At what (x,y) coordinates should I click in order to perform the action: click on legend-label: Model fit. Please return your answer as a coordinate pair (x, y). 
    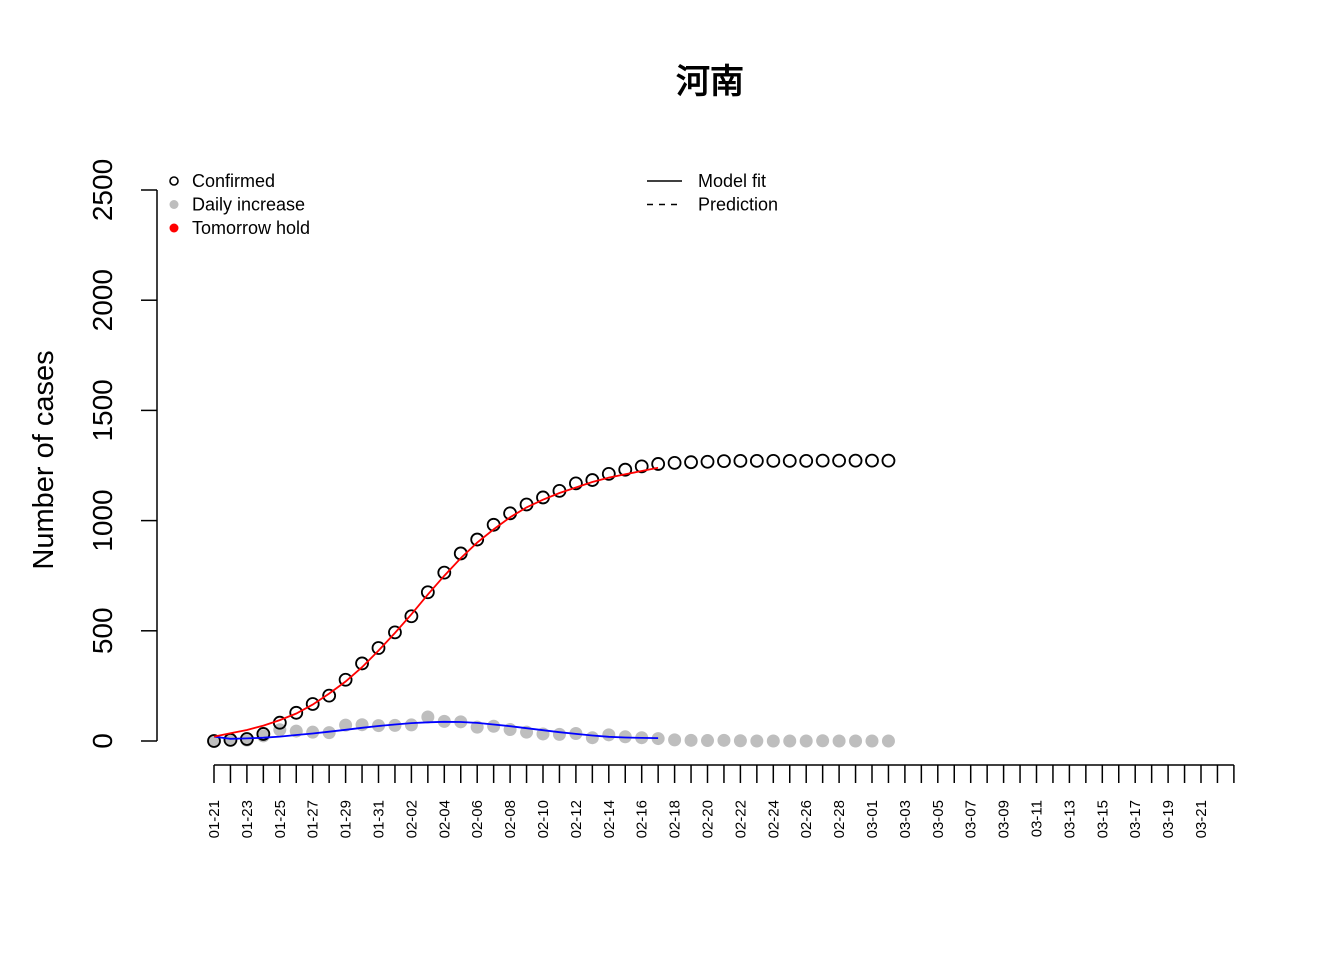
    Looking at the image, I should click on (732, 181).